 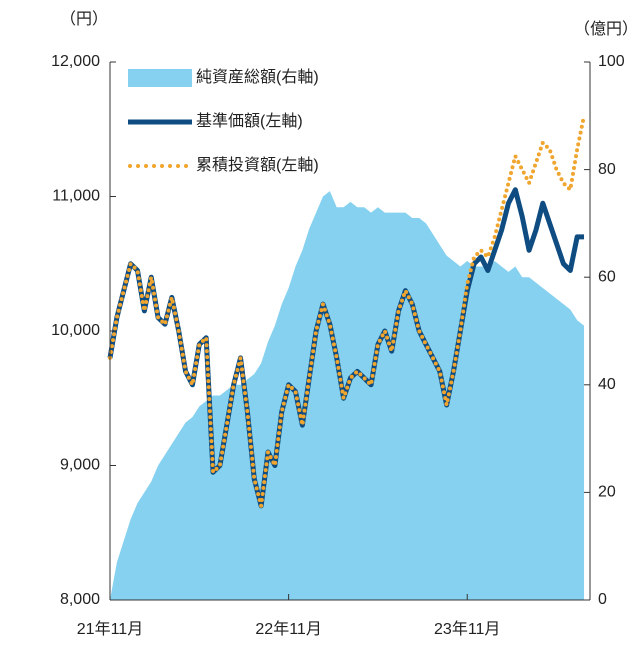 I want to click on y2-tick-label: 60, so click(x=607, y=276).